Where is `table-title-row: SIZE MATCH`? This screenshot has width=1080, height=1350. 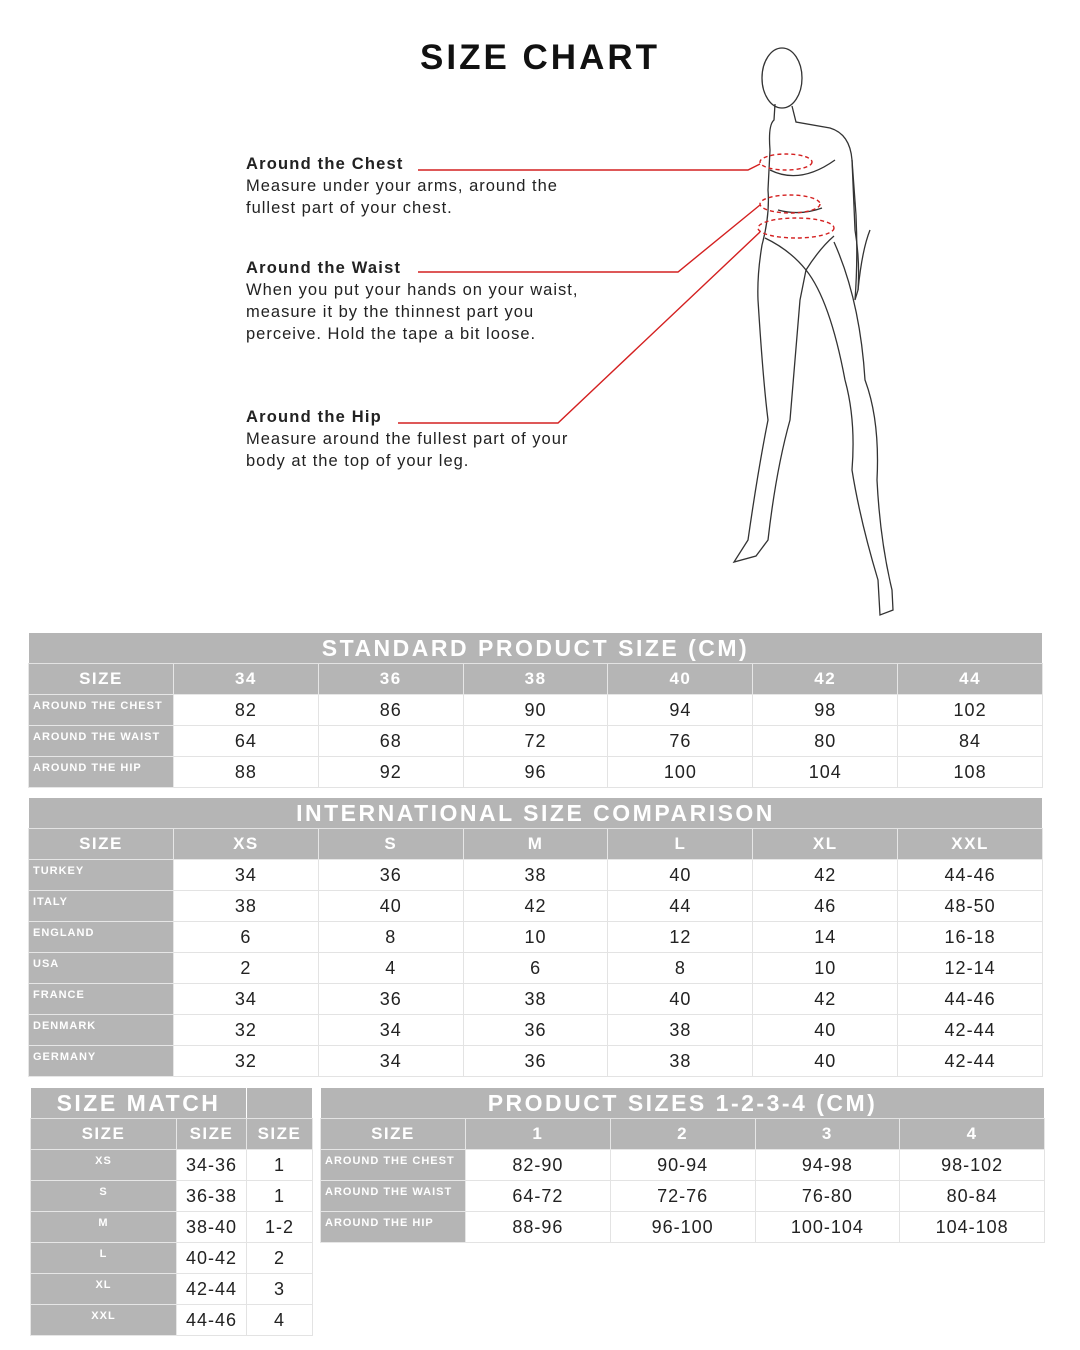
table-title-row: SIZE MATCH is located at coordinates (171, 1103).